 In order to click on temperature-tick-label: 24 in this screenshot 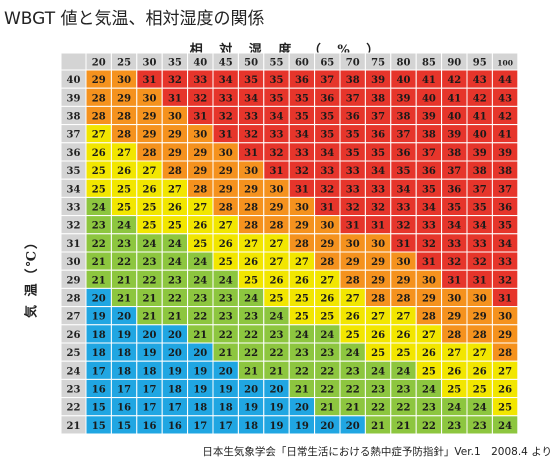, I will do `click(74, 371)`.